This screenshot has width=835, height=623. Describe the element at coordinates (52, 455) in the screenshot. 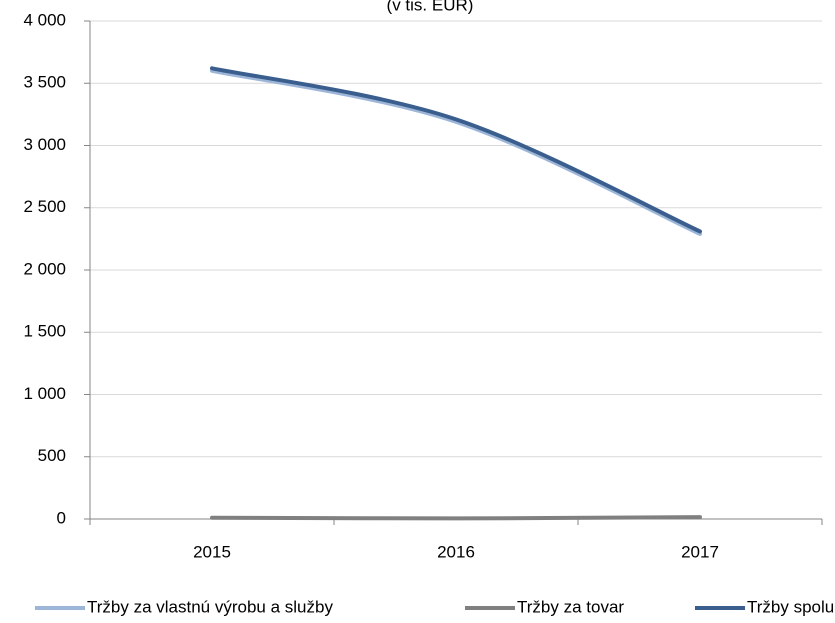

I see `y-tick-label: 500` at that location.